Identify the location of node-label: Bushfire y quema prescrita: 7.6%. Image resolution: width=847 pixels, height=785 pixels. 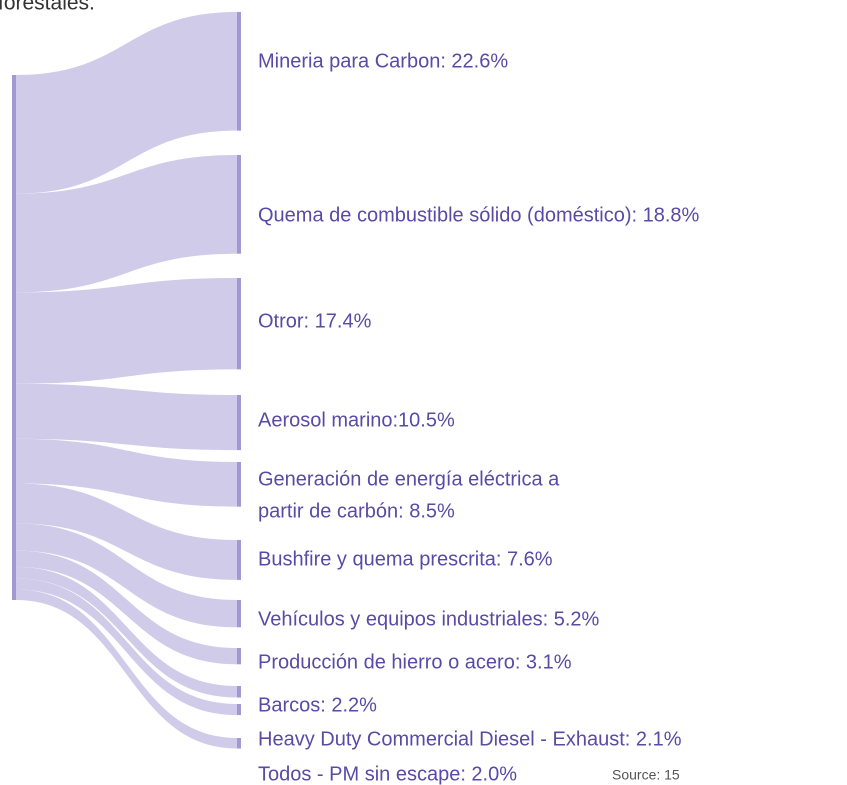
(405, 559).